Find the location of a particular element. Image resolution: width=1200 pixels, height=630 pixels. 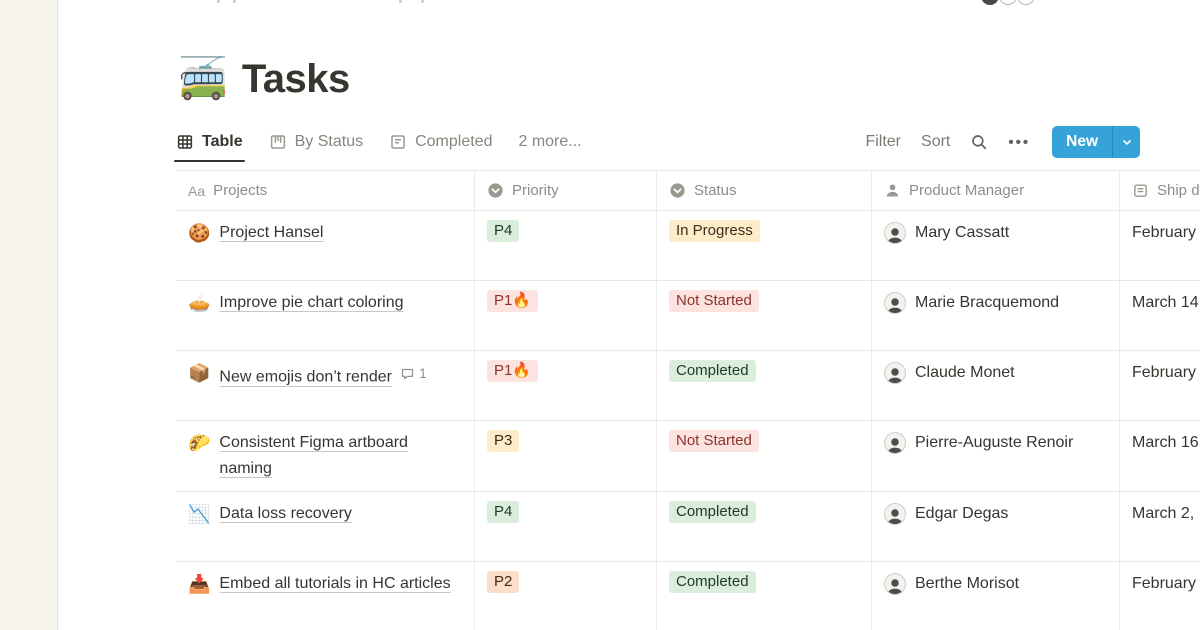

comment-bubble-icon is located at coordinates (407, 373).